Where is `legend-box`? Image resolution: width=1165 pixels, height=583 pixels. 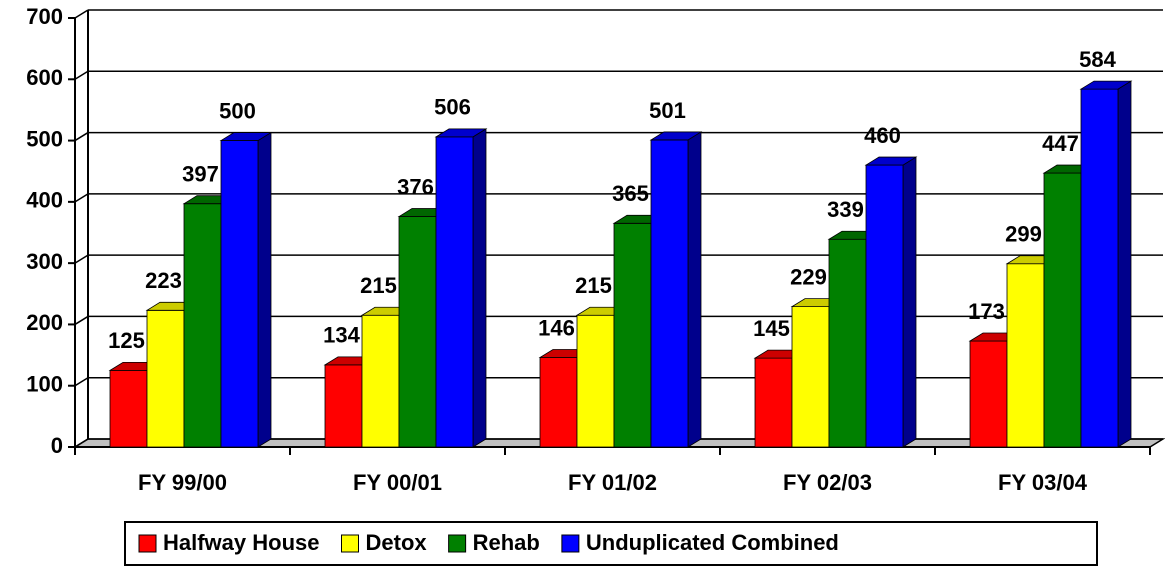 legend-box is located at coordinates (611, 543).